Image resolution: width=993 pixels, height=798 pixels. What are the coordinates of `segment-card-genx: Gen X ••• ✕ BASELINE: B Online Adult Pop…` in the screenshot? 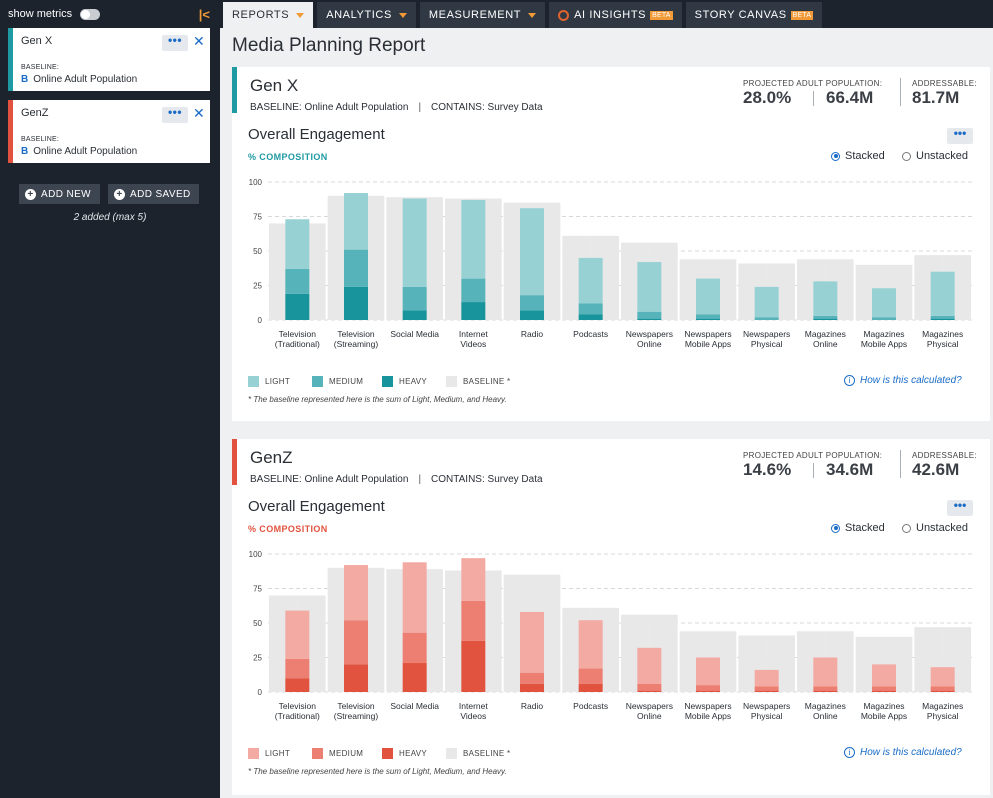 It's located at (109, 59).